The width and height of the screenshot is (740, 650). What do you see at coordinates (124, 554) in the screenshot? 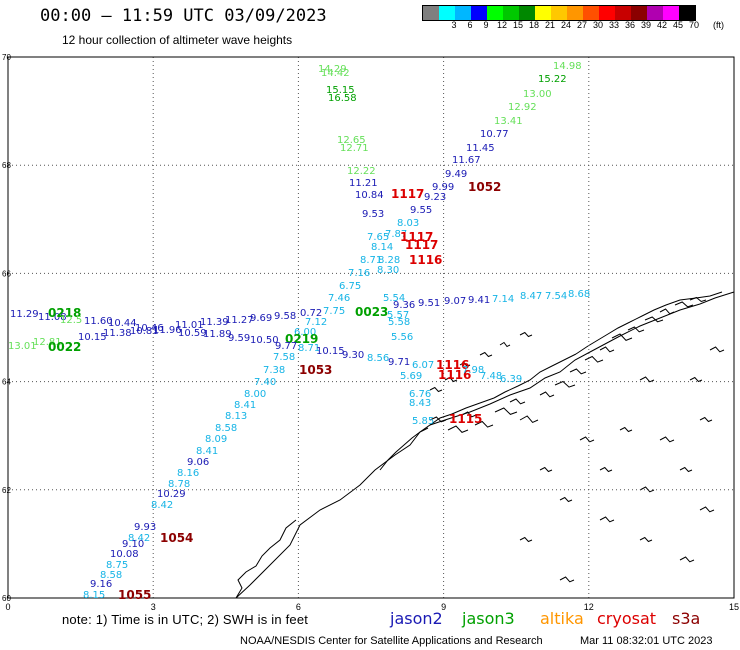
I see `wave-height-label: 10.08` at bounding box center [124, 554].